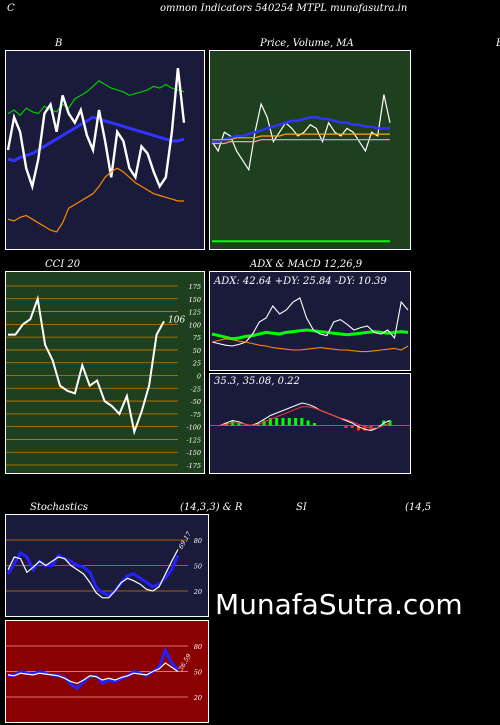  Describe the element at coordinates (195, 300) in the screenshot. I see `cci-tick-label: 150` at that location.